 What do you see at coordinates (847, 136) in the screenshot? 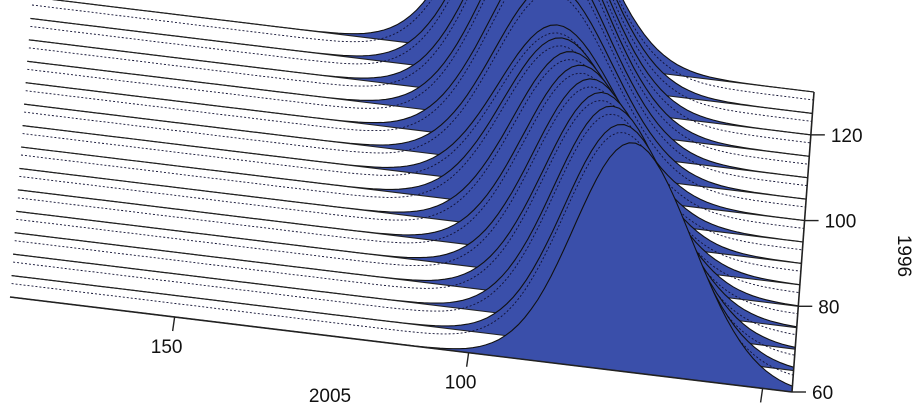
I see `y-tick-label: 120` at bounding box center [847, 136].